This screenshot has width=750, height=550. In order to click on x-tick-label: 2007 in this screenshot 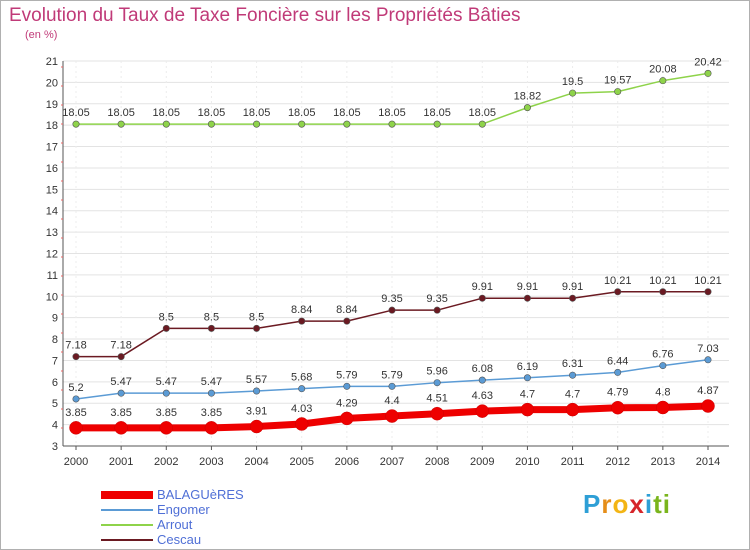, I will do `click(392, 462)`.